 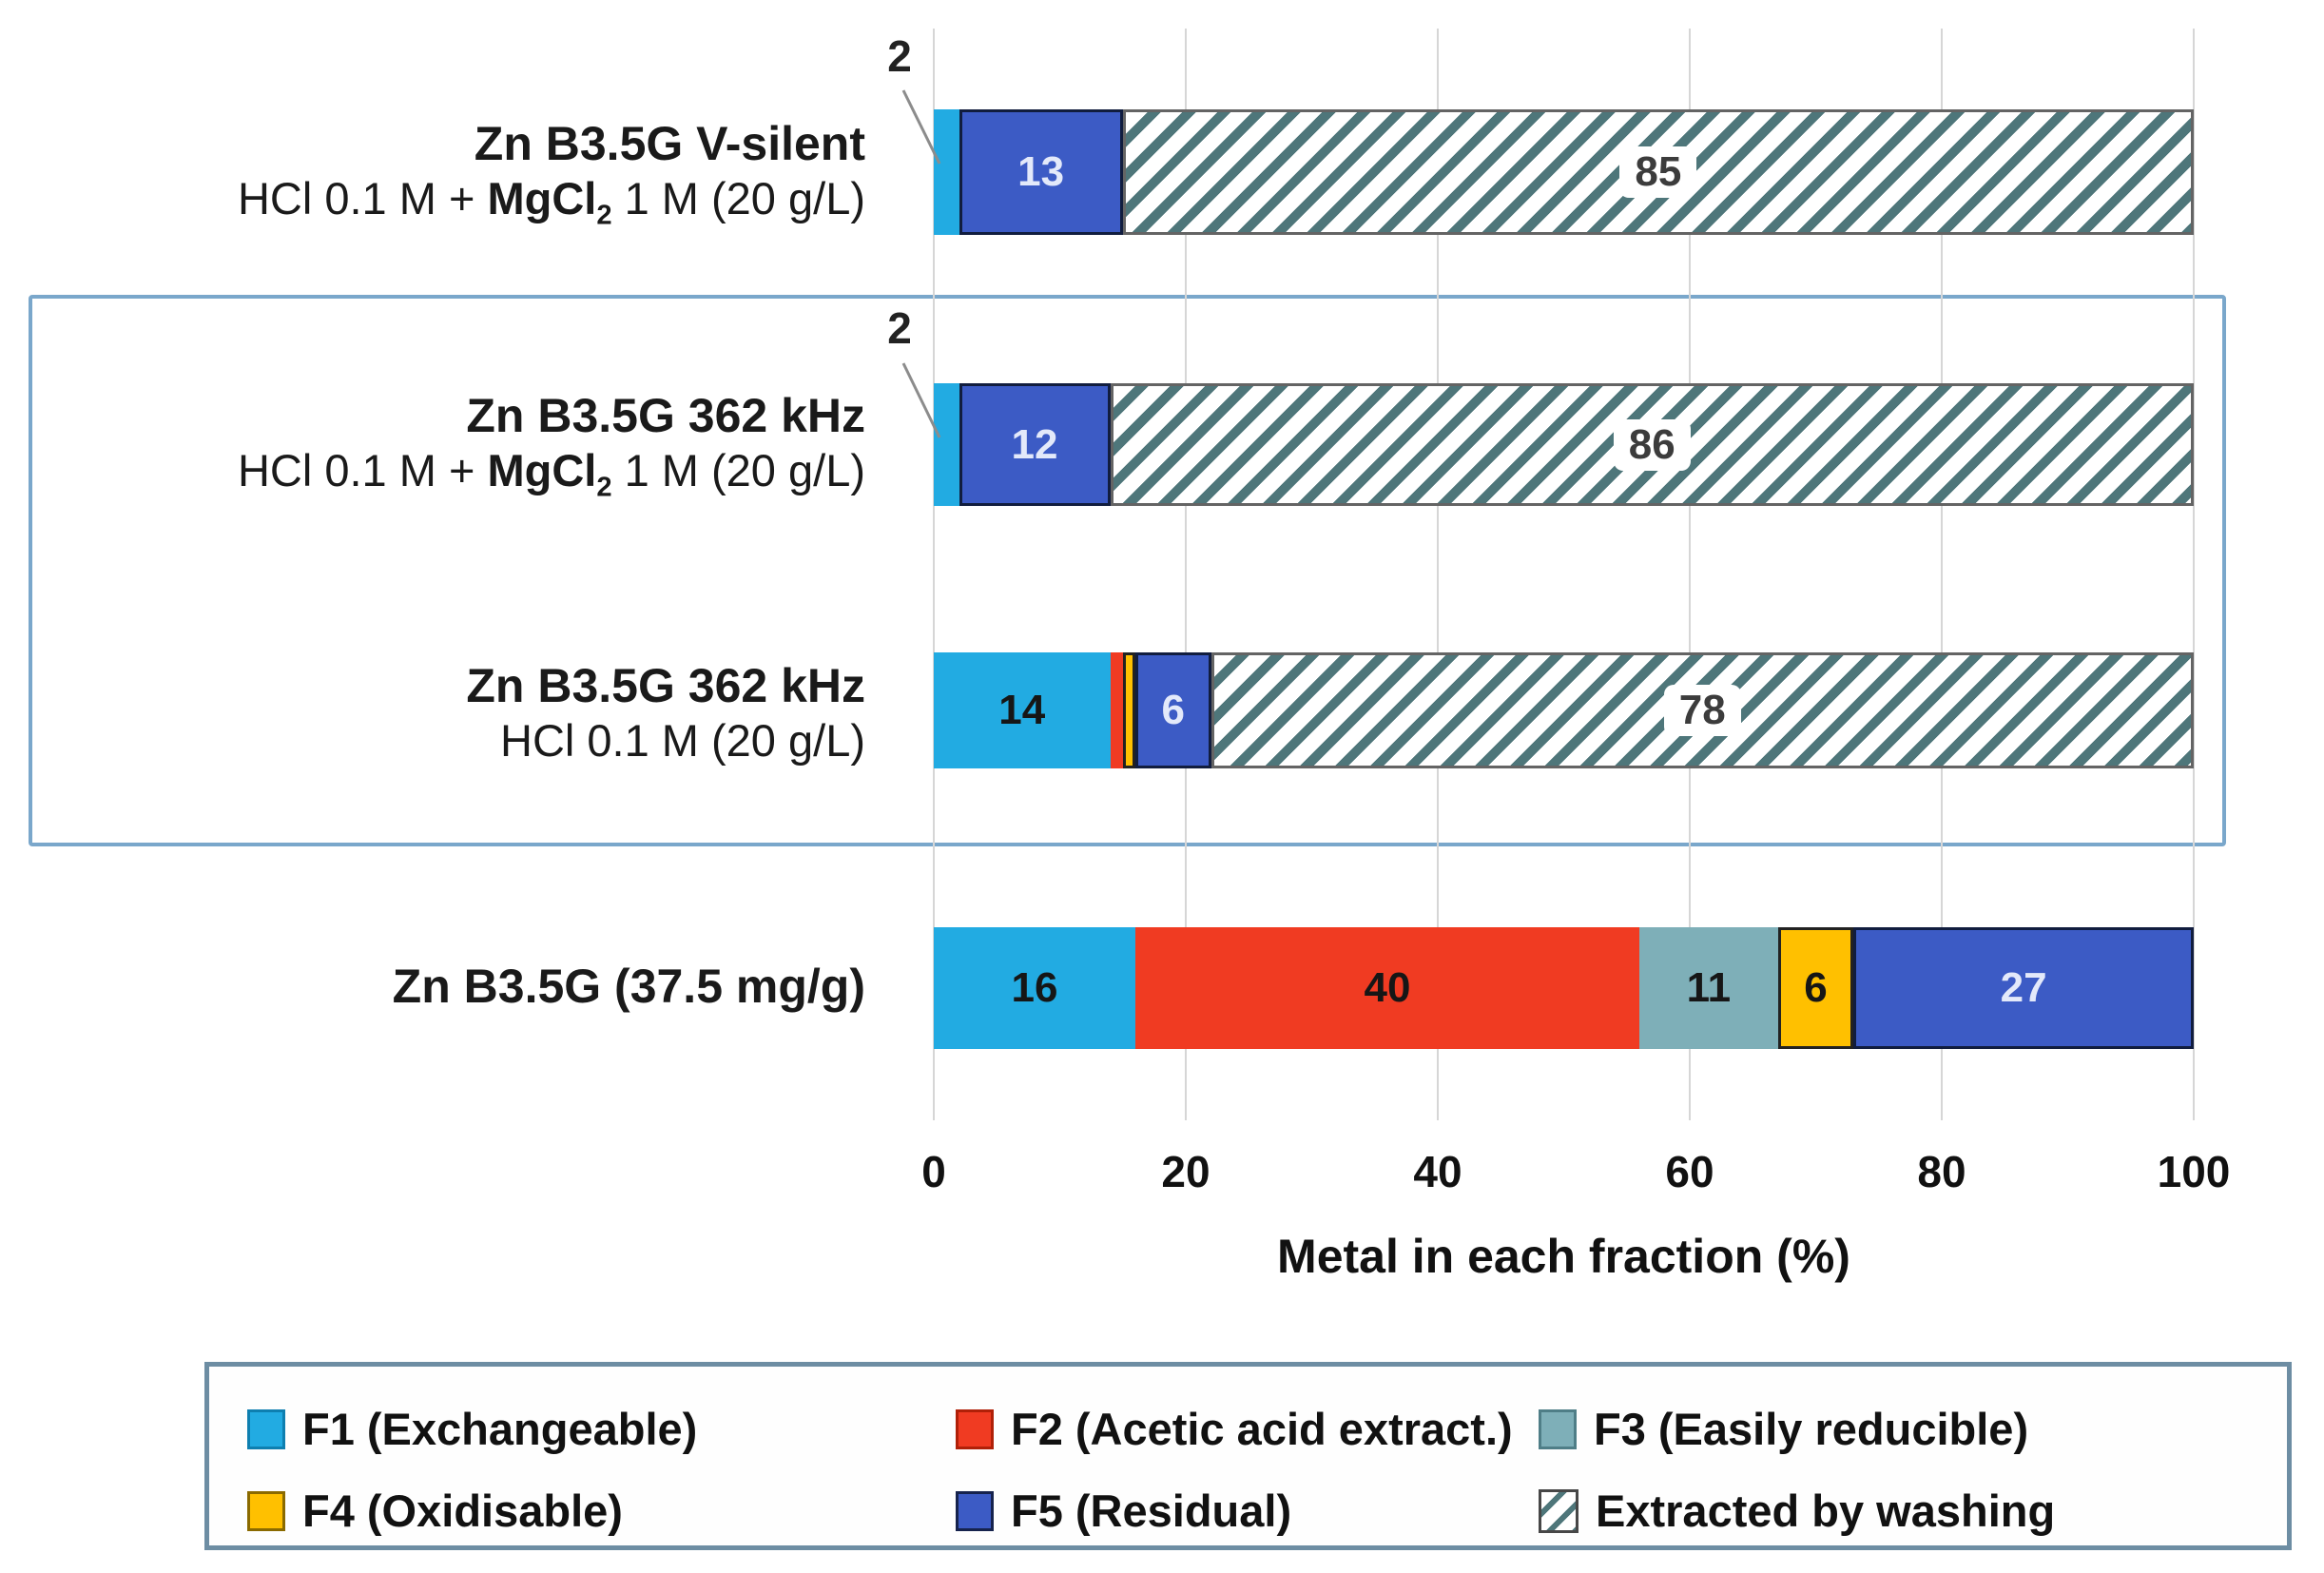 I want to click on segment-f3: 11, so click(x=1708, y=988).